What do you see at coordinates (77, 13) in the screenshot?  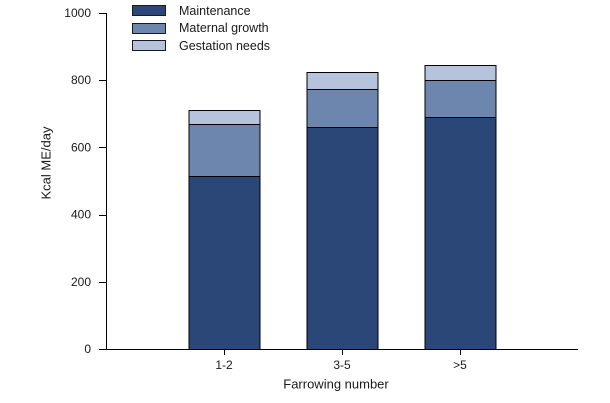 I see `y-tick-label: 1000` at bounding box center [77, 13].